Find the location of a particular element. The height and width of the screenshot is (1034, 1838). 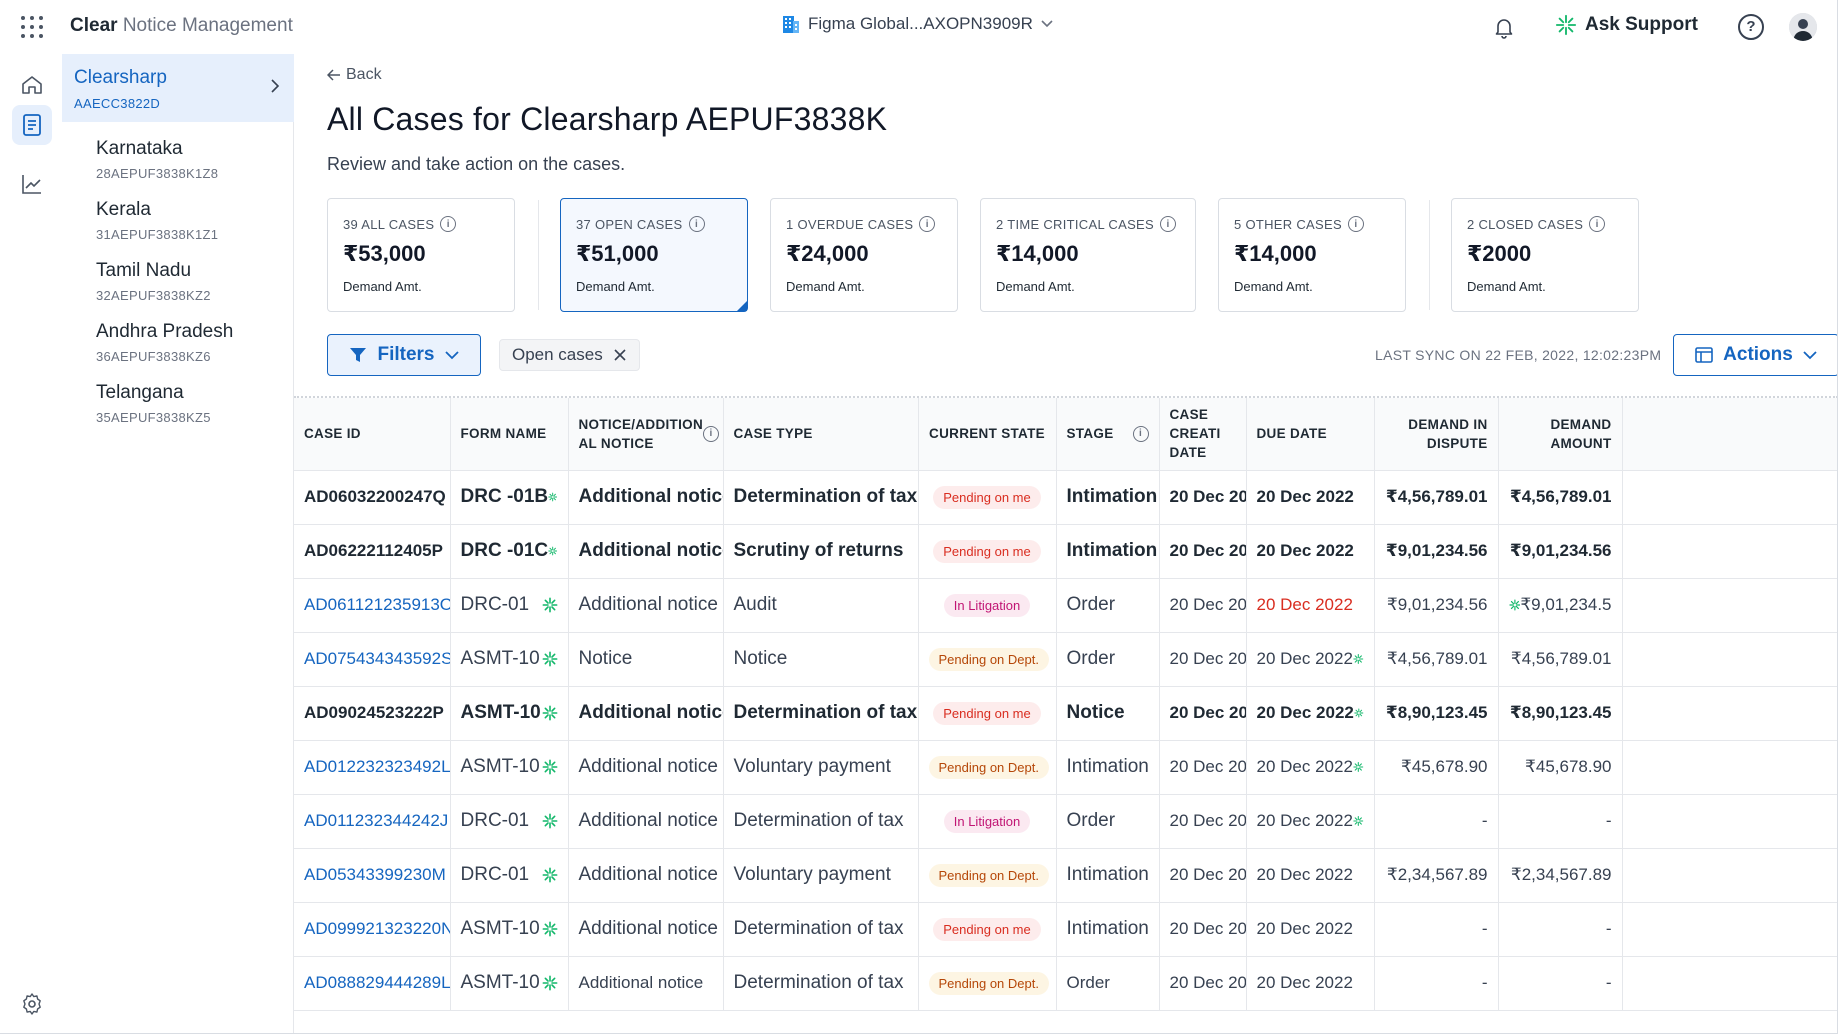

notice-cell: Additional notice is located at coordinates (646, 767).